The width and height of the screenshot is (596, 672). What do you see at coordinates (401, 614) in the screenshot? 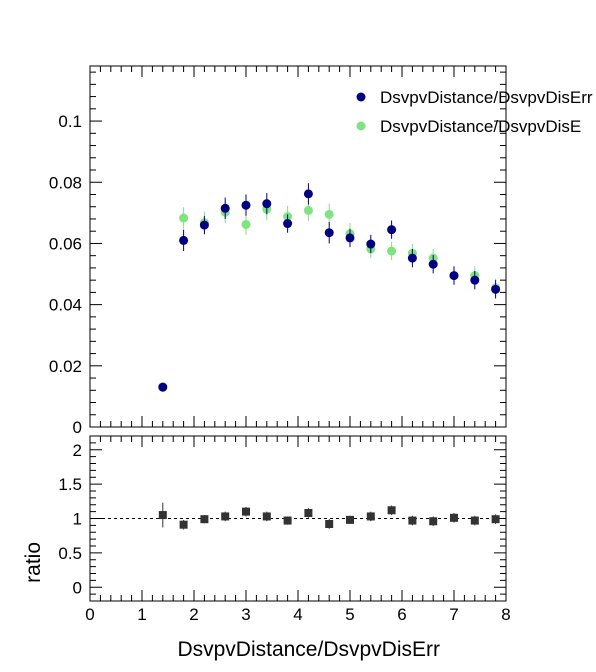
I see `x-tick-label: 6` at bounding box center [401, 614].